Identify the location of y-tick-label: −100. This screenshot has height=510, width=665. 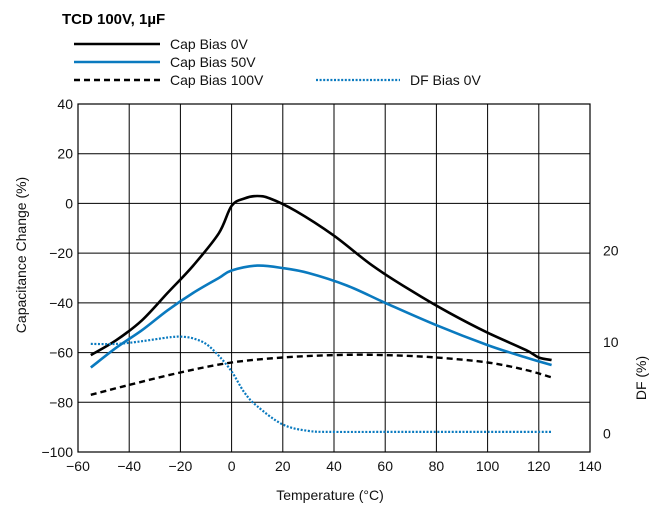
(57, 452).